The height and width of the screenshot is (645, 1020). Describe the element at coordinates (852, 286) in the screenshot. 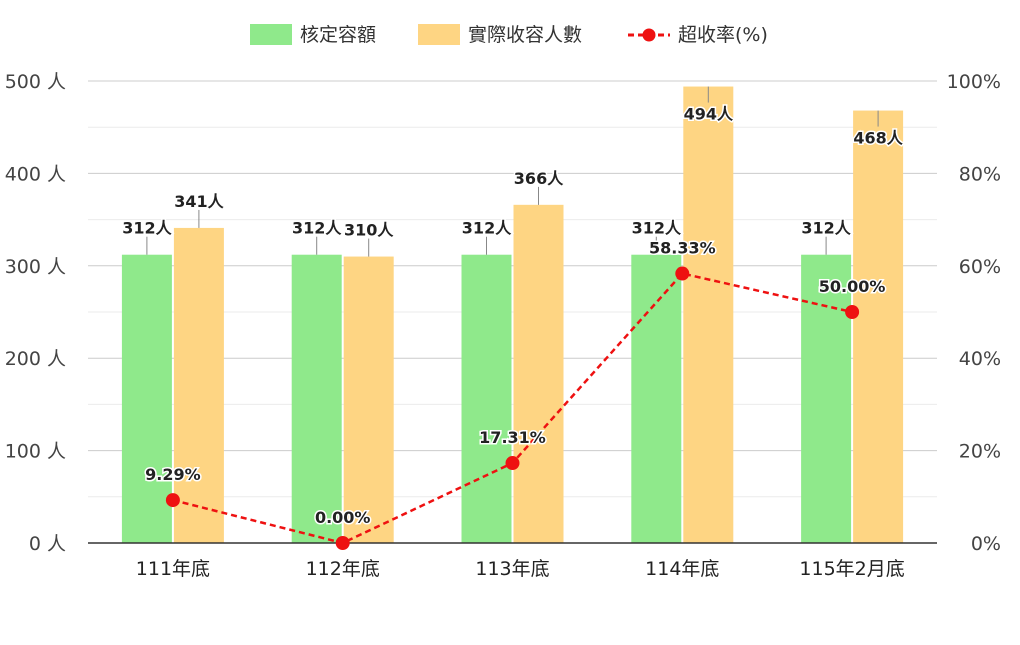

I see `rate-value-label: 50.00%` at that location.